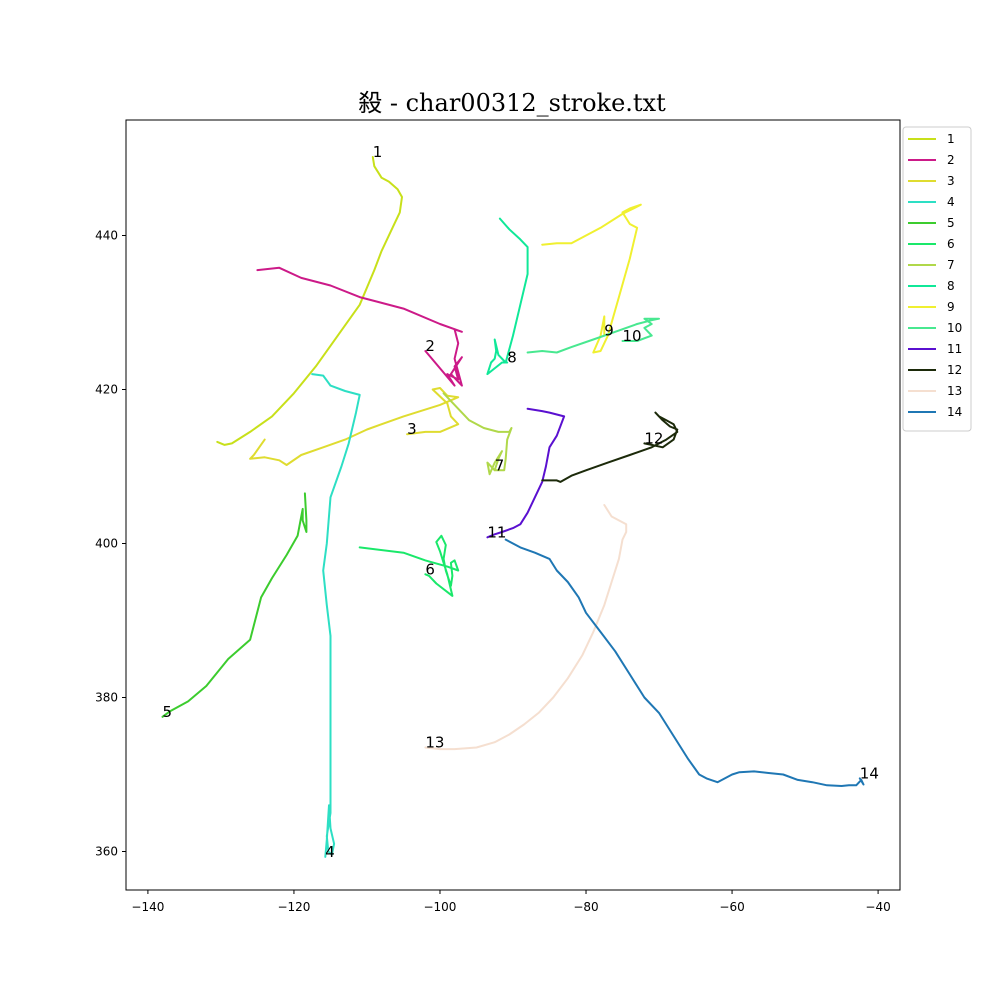 This screenshot has height=1000, width=1000. Describe the element at coordinates (147, 907) in the screenshot. I see `x-tick-label: −140` at that location.